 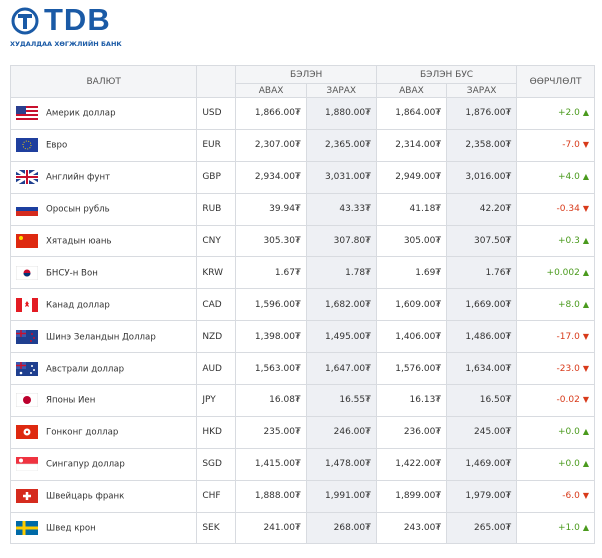 What do you see at coordinates (271, 273) in the screenshot?
I see `buy-rate: 1.67₮` at bounding box center [271, 273].